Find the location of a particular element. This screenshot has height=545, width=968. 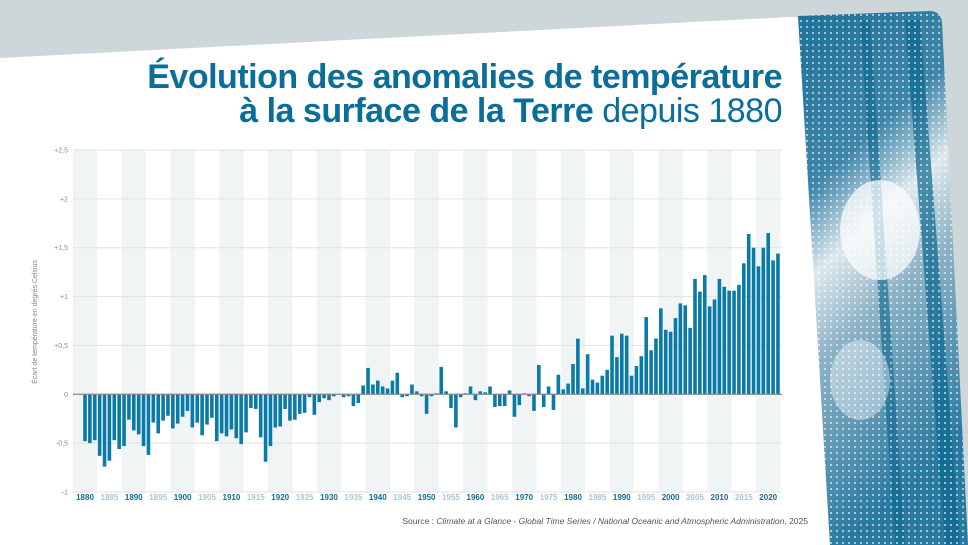

x-tick-label: 1995 is located at coordinates (646, 497).